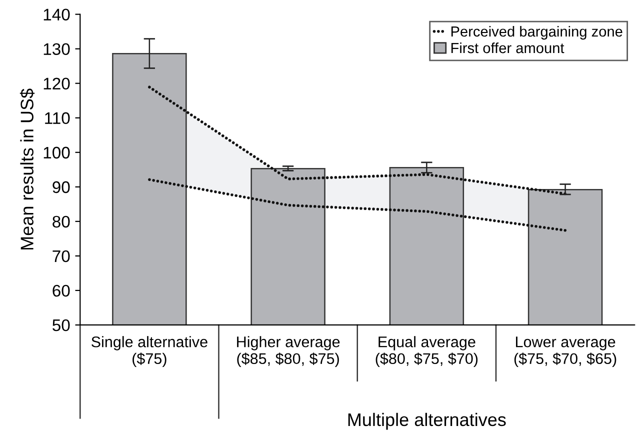 The image size is (641, 447). Describe the element at coordinates (57, 49) in the screenshot. I see `y-tick-label: 130` at that location.